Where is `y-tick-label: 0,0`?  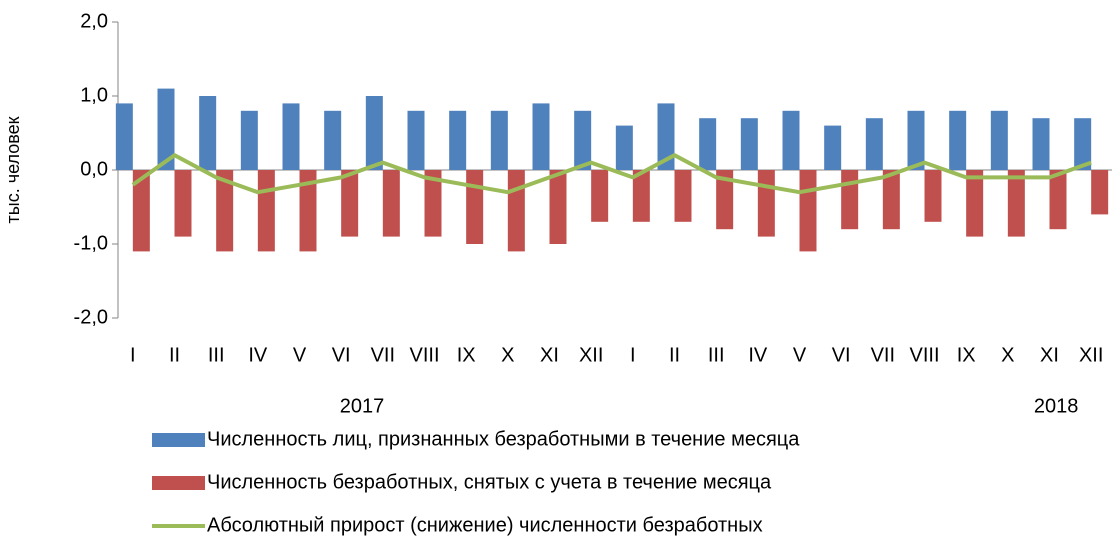 y-tick-label: 0,0 is located at coordinates (94, 169).